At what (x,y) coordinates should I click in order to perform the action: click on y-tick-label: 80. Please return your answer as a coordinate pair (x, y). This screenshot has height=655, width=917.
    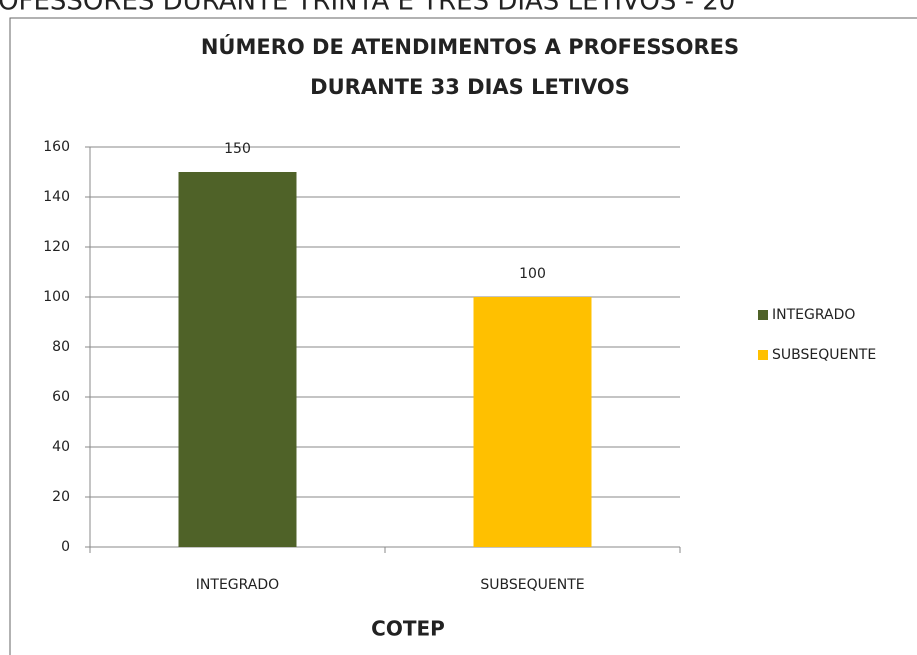
    Looking at the image, I should click on (61, 347).